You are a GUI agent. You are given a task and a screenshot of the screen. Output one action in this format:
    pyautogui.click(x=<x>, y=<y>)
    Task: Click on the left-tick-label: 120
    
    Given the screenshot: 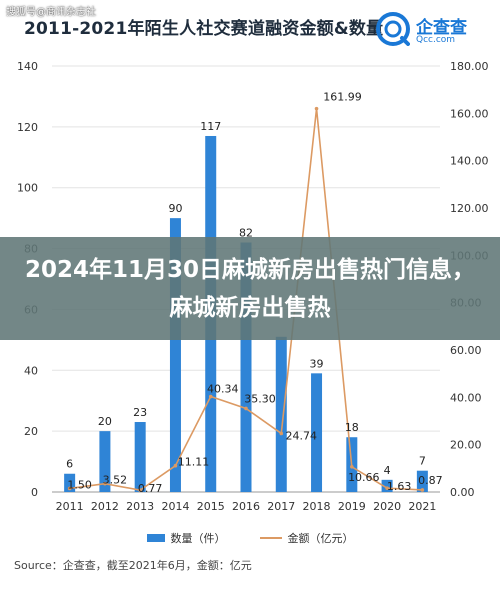 What is the action you would take?
    pyautogui.click(x=27, y=127)
    